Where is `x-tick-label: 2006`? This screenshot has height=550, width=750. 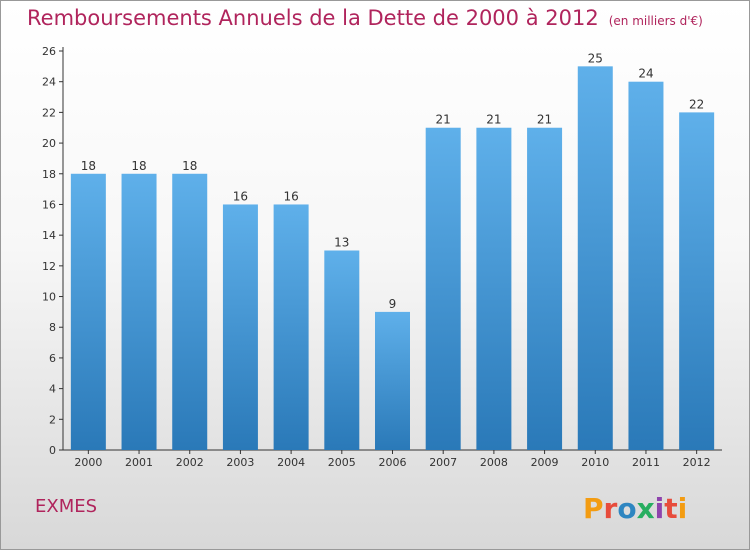
x-tick-label: 2006 is located at coordinates (393, 462).